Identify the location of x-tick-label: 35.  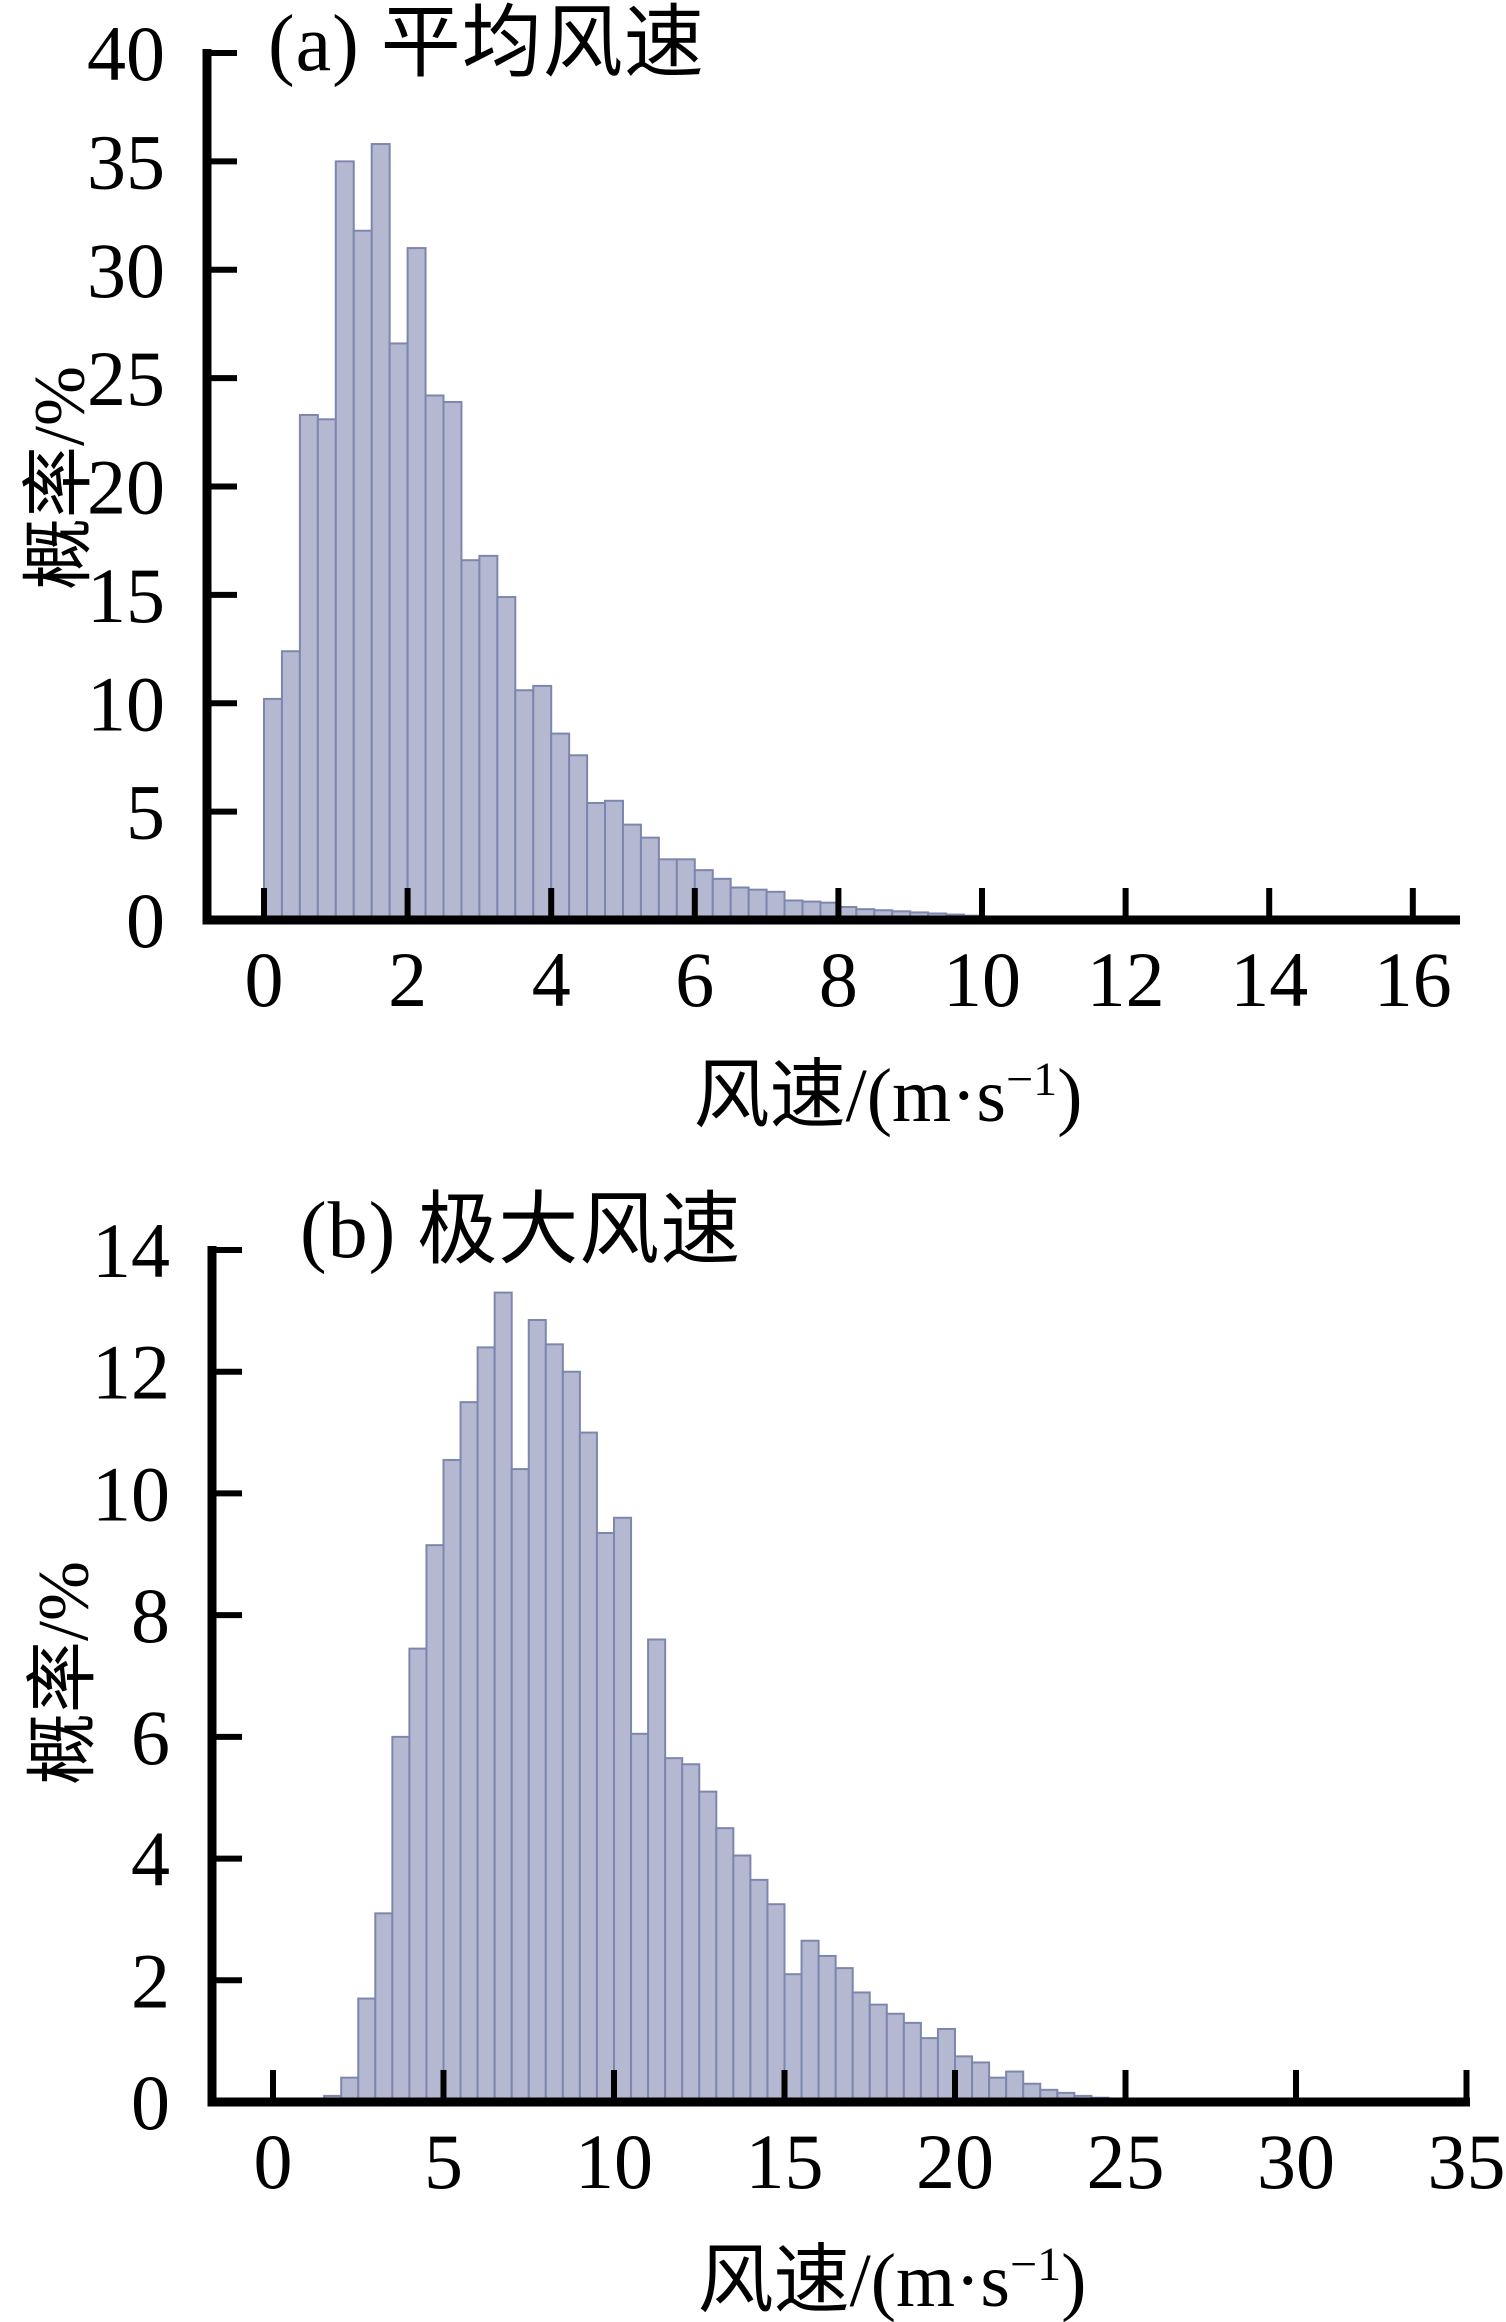
(1467, 2161).